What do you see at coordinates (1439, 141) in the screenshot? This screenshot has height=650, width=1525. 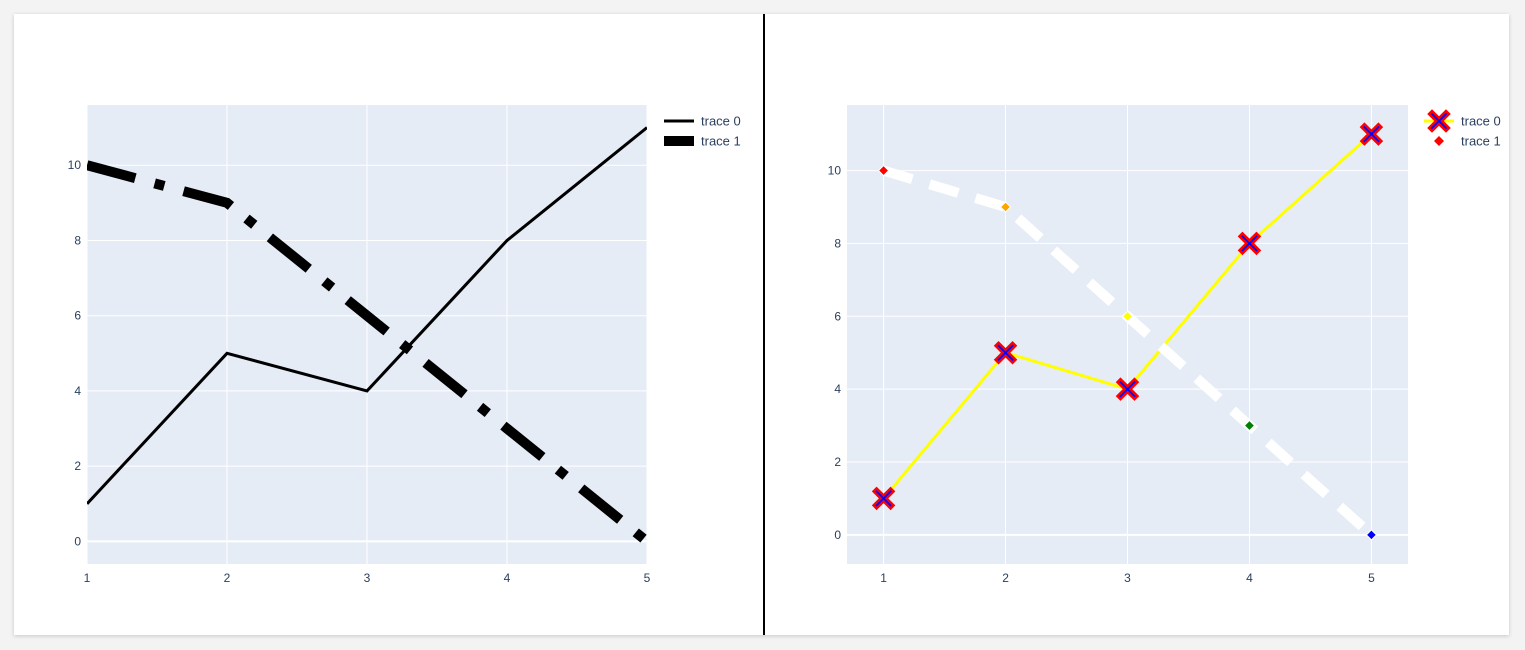 I see `legend-diamond-marker` at bounding box center [1439, 141].